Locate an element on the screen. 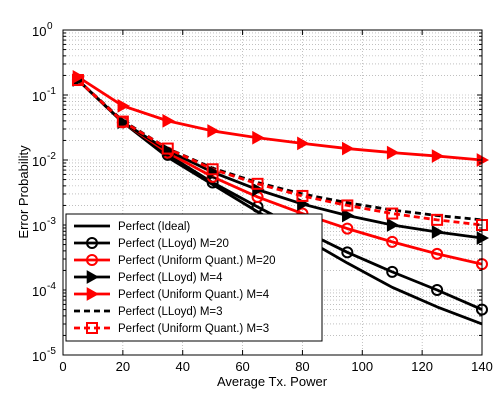  y-tick-label-exponent: -3 is located at coordinates (51, 221).